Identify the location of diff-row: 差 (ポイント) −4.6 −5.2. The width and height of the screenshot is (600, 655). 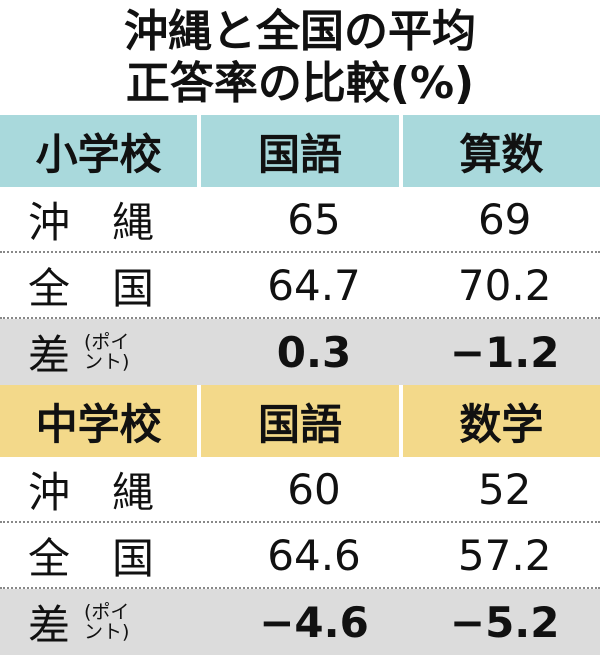
(300, 622).